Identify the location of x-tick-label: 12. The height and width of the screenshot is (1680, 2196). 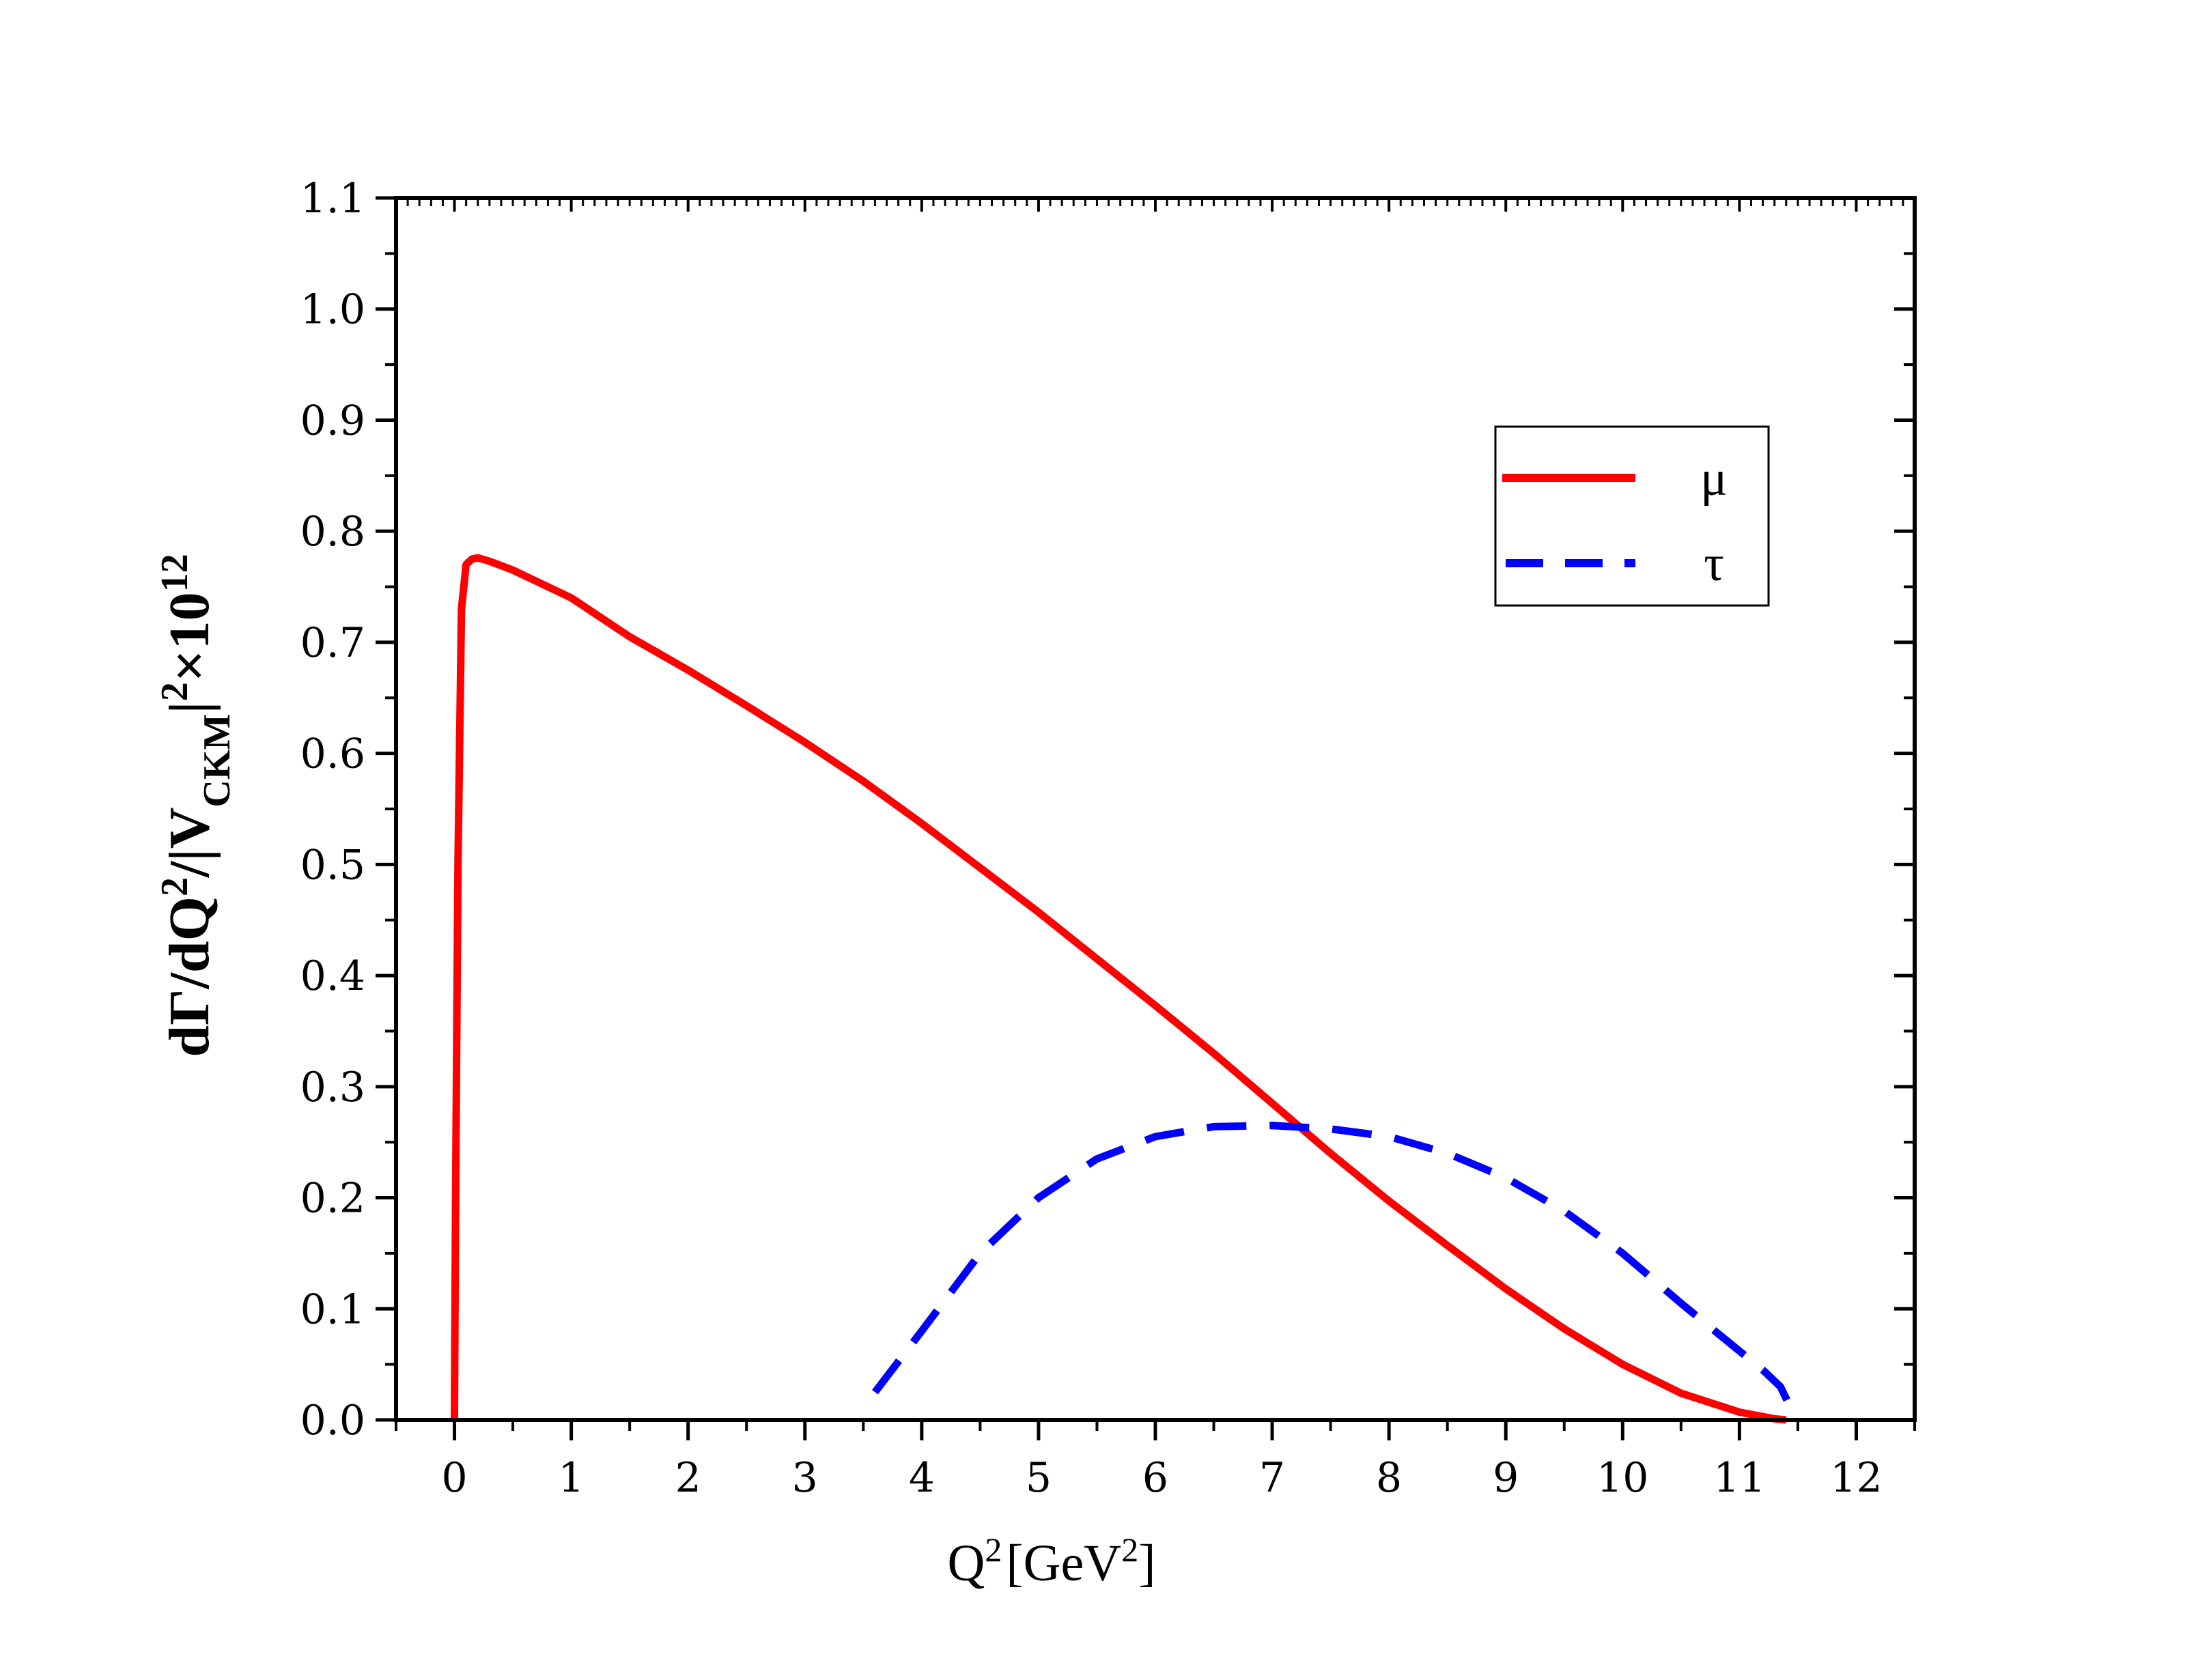
(1856, 1478).